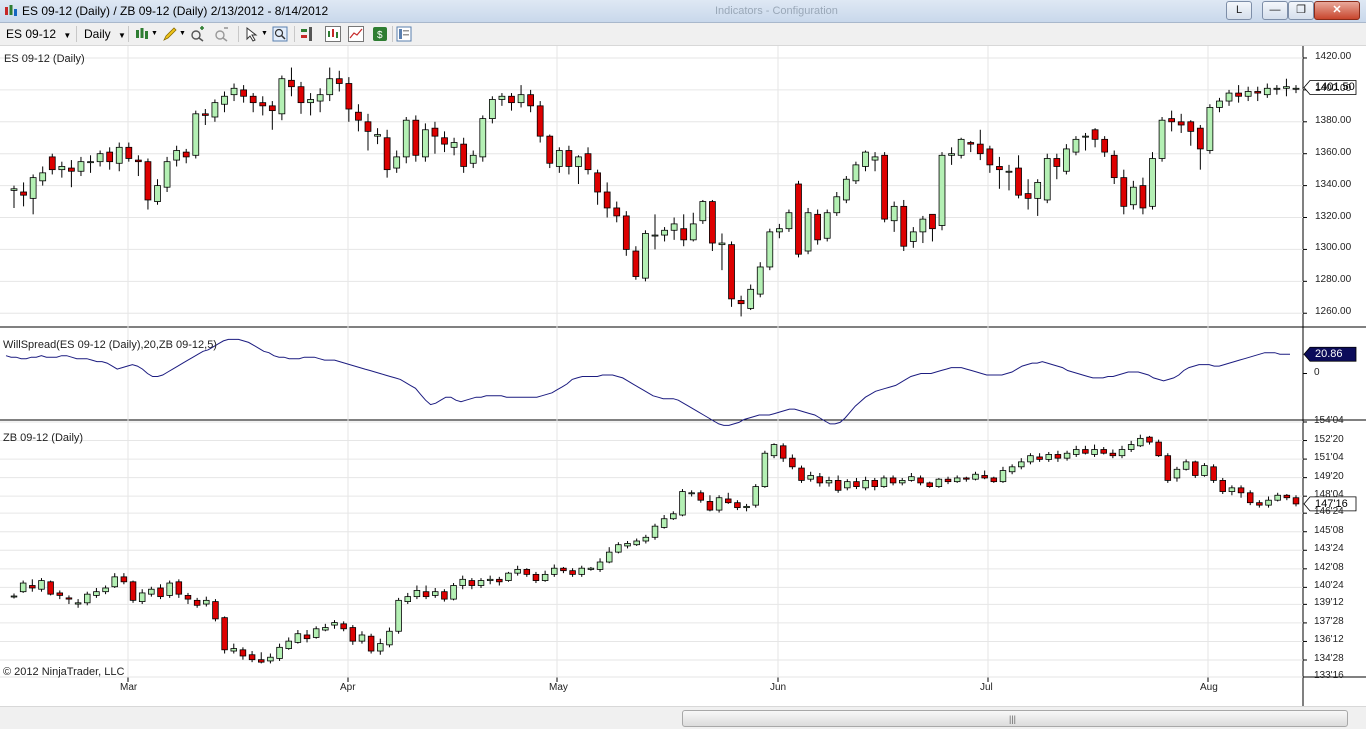 The image size is (1366, 729). What do you see at coordinates (404, 34) in the screenshot?
I see `properties-icon` at bounding box center [404, 34].